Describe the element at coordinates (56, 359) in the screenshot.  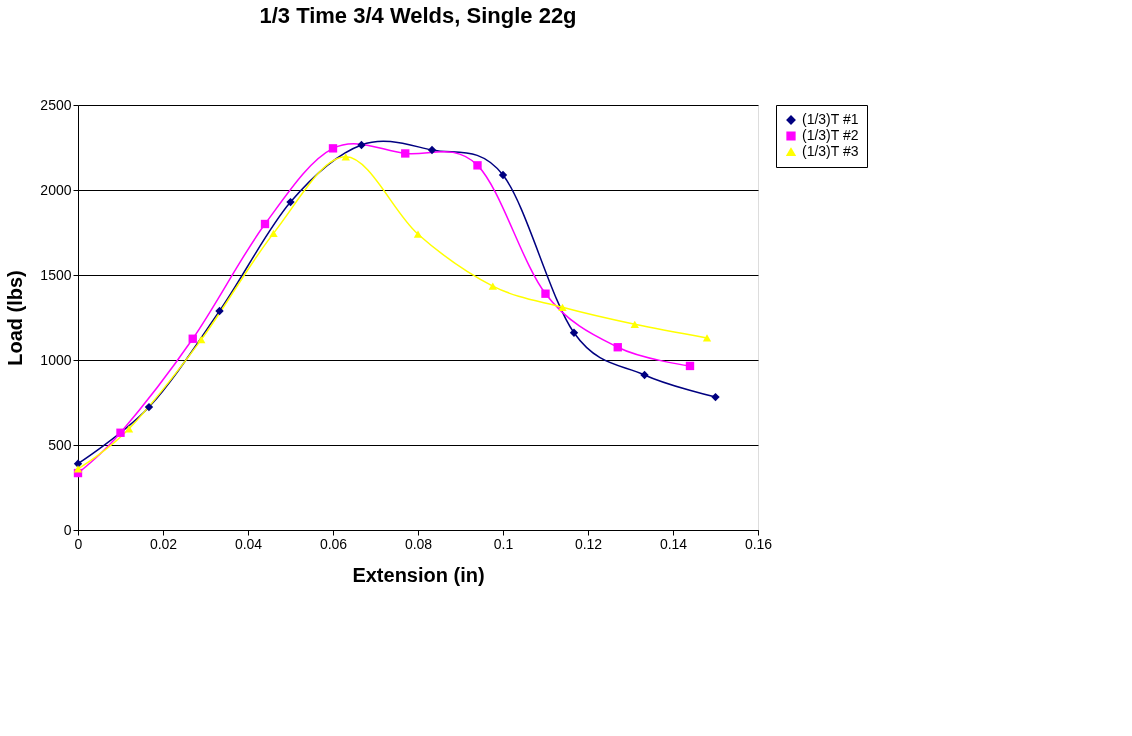
I see `y-tick-label: 1000` at that location.